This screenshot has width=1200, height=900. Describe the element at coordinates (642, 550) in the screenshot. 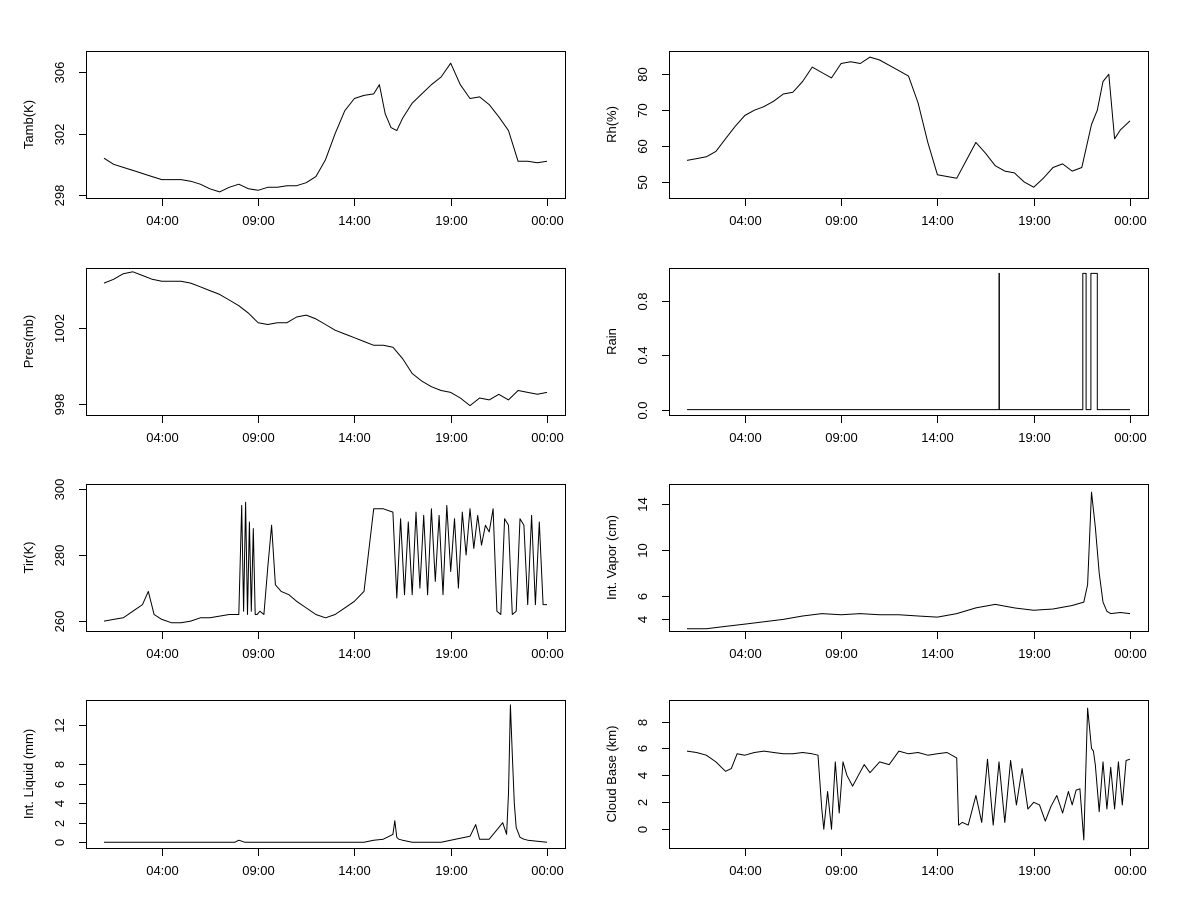

I see `y-tick-label: 10` at that location.